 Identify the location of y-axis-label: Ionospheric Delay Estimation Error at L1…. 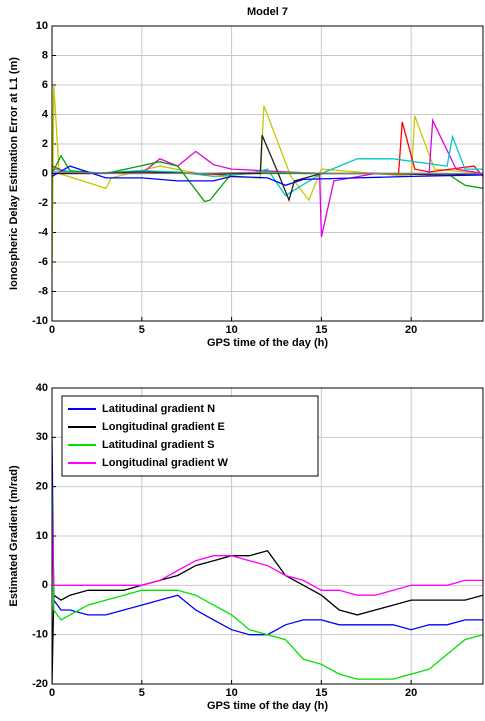
(14, 173).